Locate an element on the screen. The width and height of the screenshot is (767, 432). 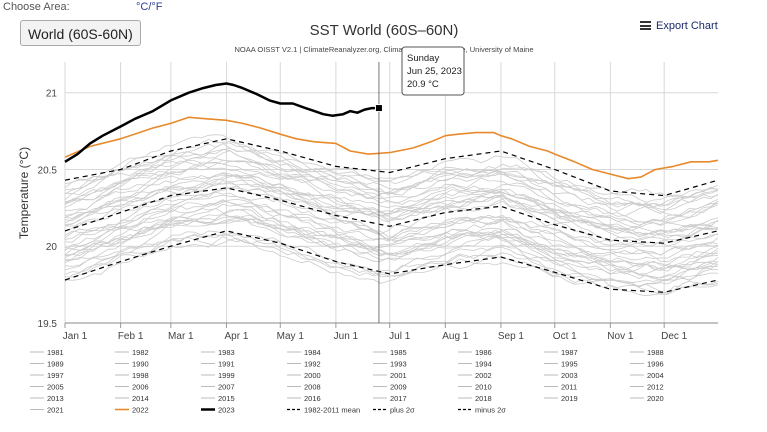
x-tick-label: May 1 is located at coordinates (291, 336).